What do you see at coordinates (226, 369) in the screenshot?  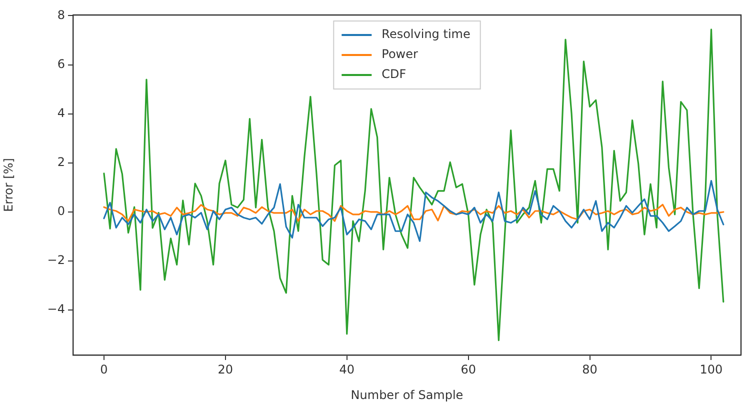 I see `x-tick-label: 20` at bounding box center [226, 369].